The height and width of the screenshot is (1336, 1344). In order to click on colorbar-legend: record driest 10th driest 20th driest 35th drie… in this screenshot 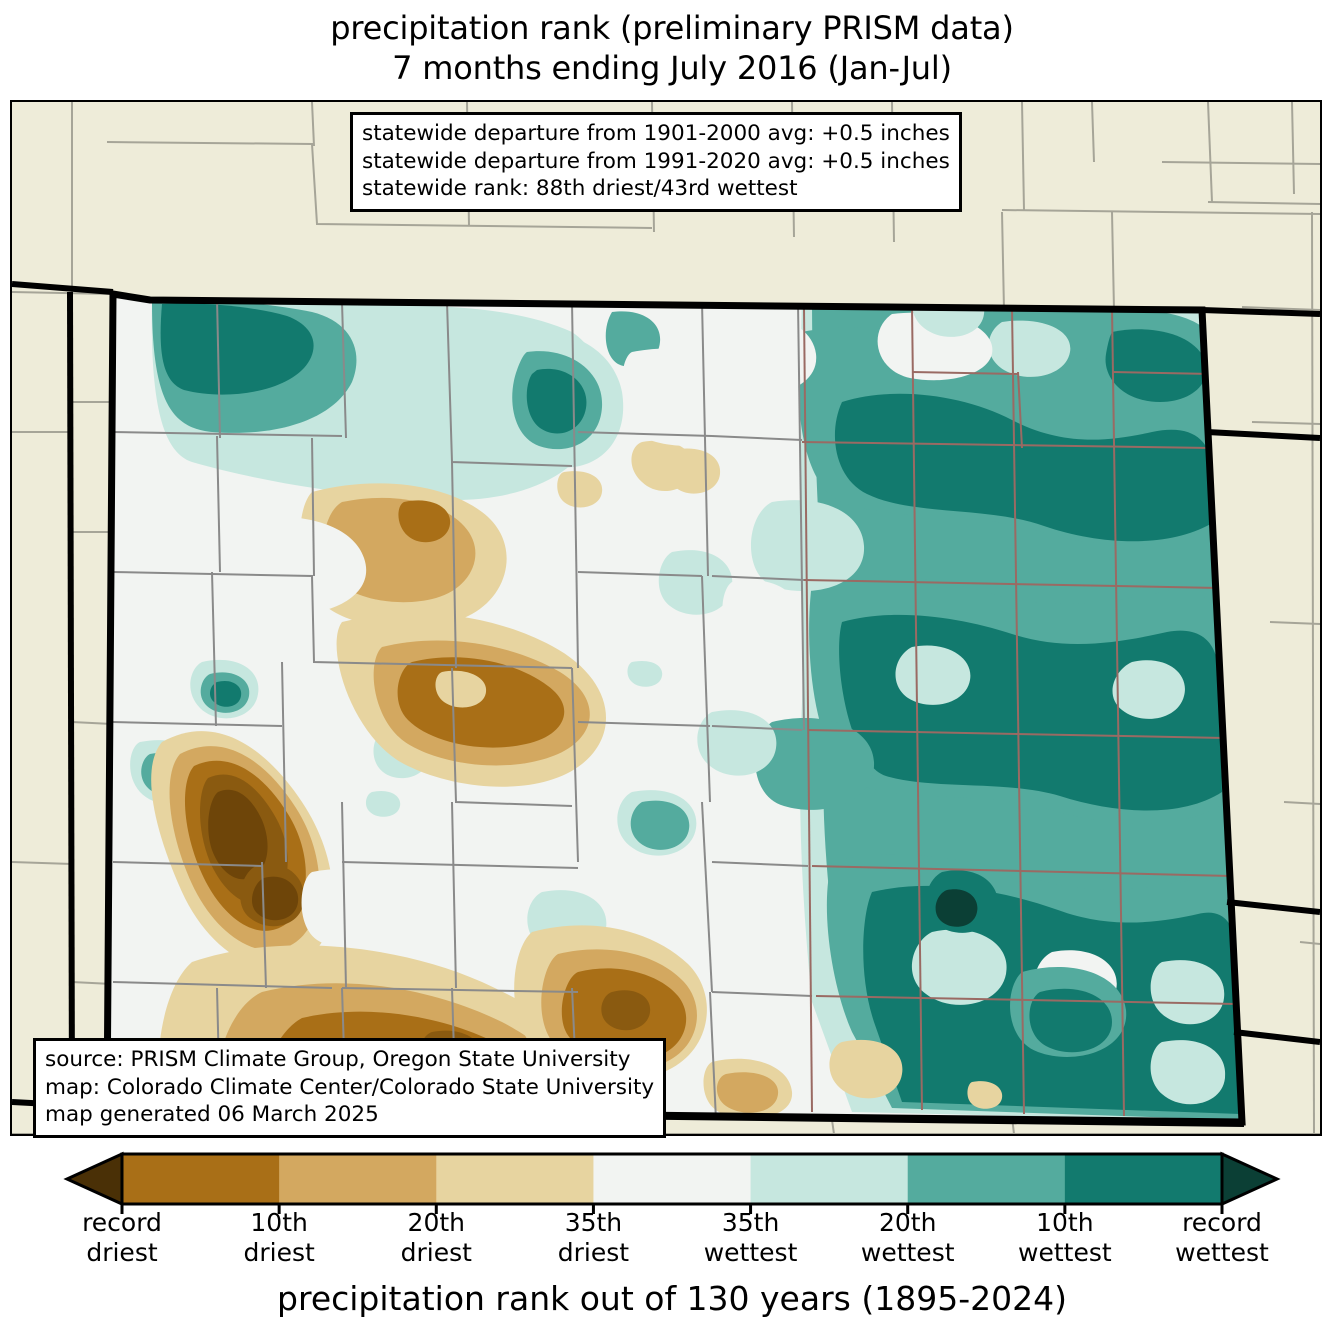, I will do `click(672, 1241)`.